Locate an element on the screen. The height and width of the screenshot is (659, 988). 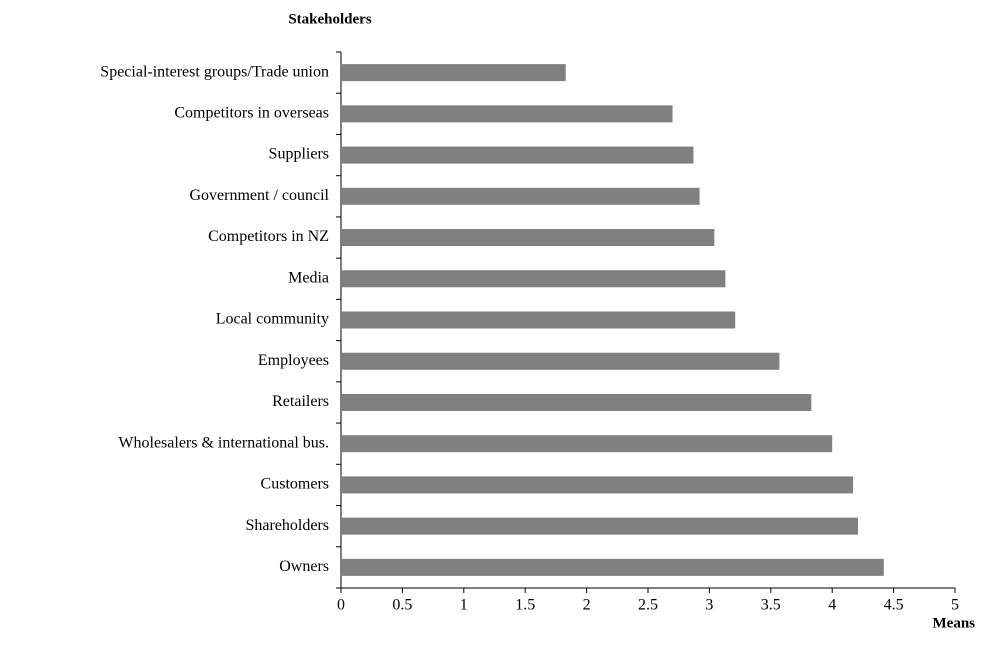
x-tick-label: 3.5 is located at coordinates (771, 605).